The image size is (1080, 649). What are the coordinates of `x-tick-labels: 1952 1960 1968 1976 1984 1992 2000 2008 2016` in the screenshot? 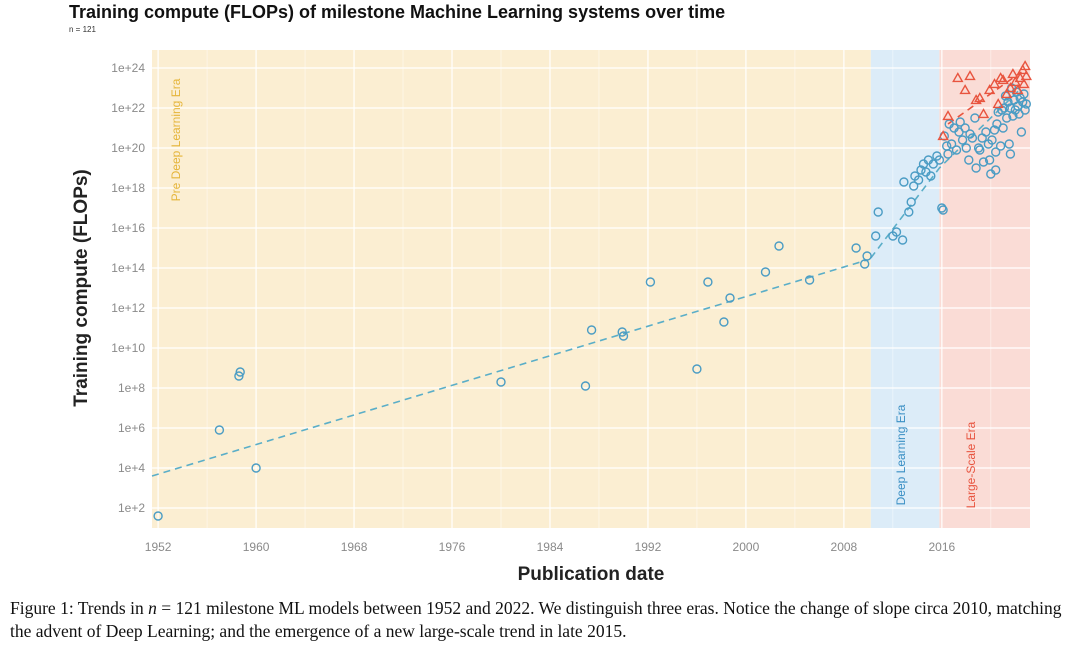 It's located at (550, 547).